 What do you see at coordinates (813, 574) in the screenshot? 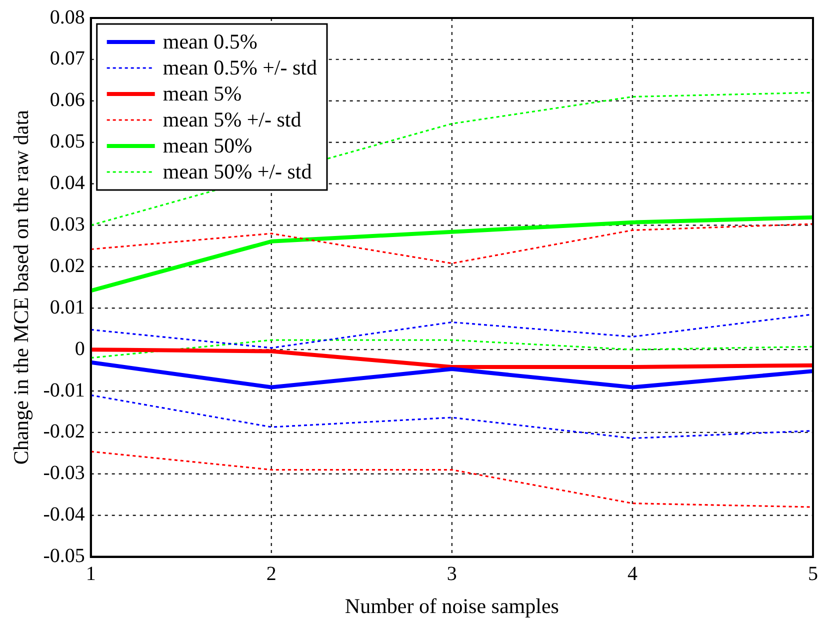
I see `x-tick-label: 5` at bounding box center [813, 574].